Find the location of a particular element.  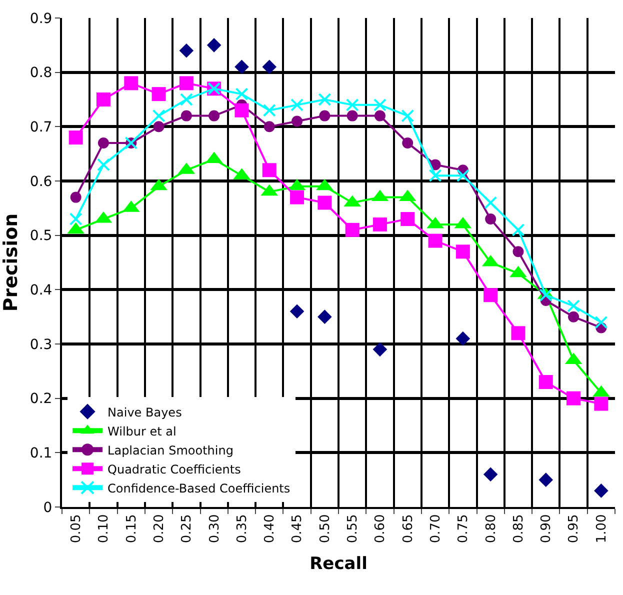

y-tick-label: 0.5 is located at coordinates (41, 236).